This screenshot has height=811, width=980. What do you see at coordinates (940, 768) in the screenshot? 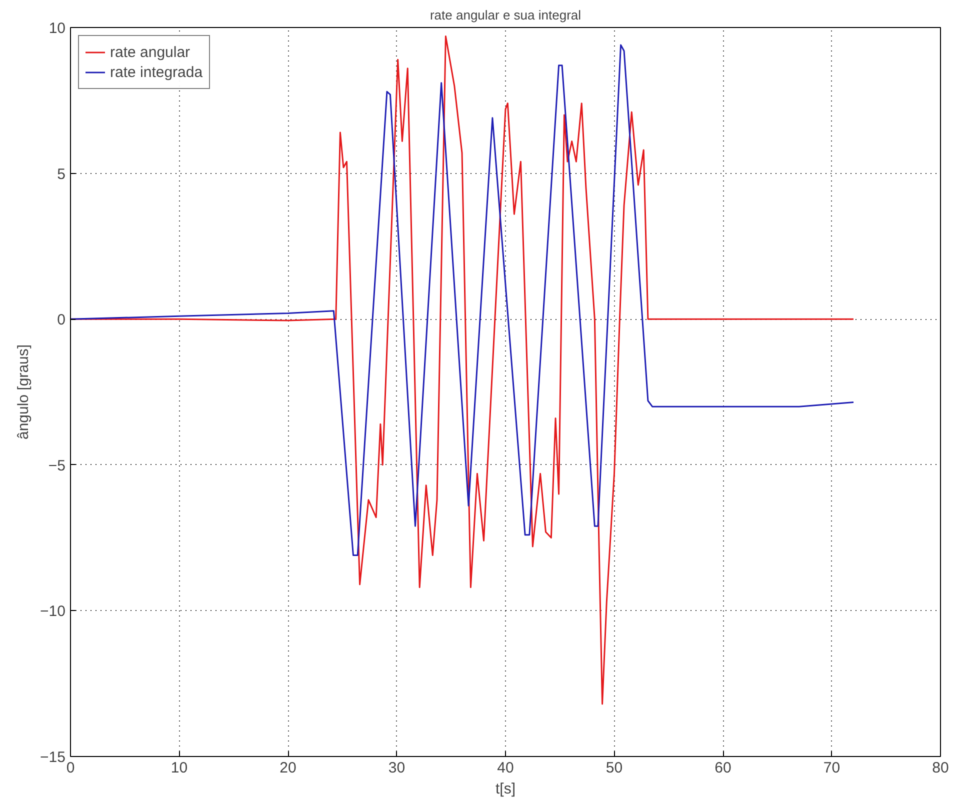
I see `x-tick-label: 80` at bounding box center [940, 768].